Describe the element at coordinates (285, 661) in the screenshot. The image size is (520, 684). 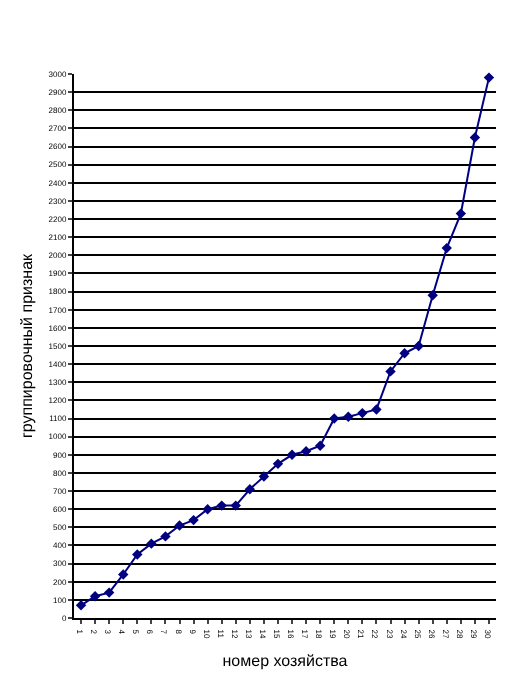
I see `x-axis-title: номер хозяйства` at that location.